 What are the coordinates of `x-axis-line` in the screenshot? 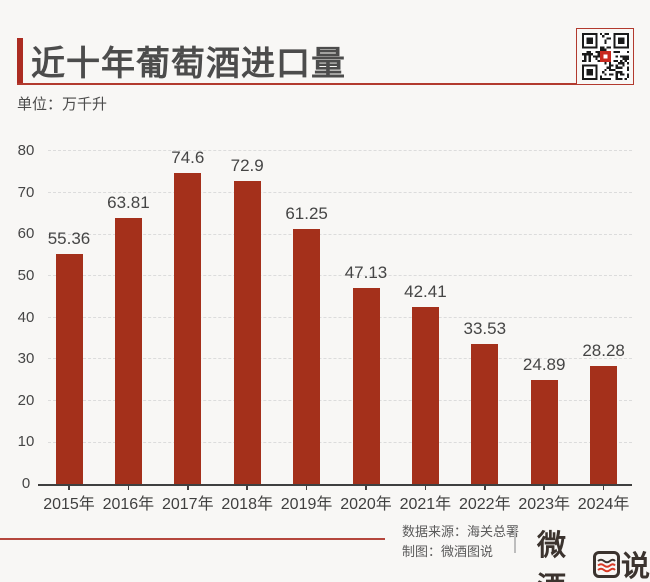 It's located at (335, 485).